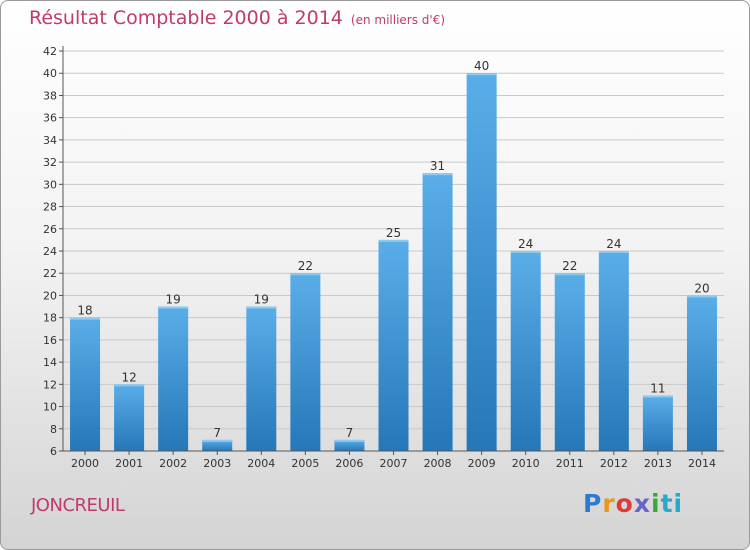  I want to click on chart-title-text: Résultat Comptable 2000 à 2014, so click(186, 18).